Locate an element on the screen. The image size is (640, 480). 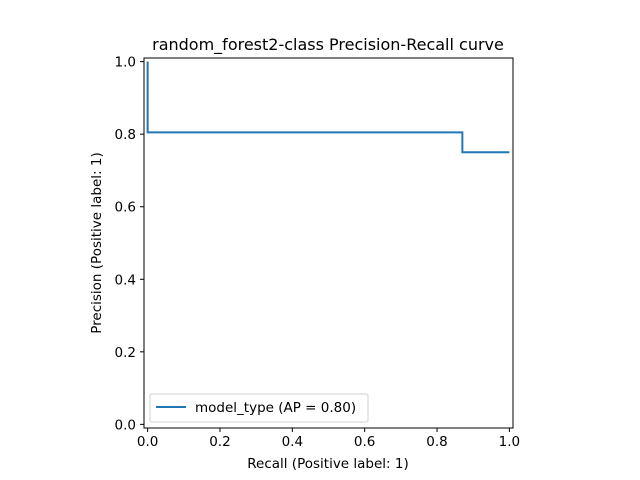
y-axis-label: Precision (Positive label: 1) is located at coordinates (97, 242).